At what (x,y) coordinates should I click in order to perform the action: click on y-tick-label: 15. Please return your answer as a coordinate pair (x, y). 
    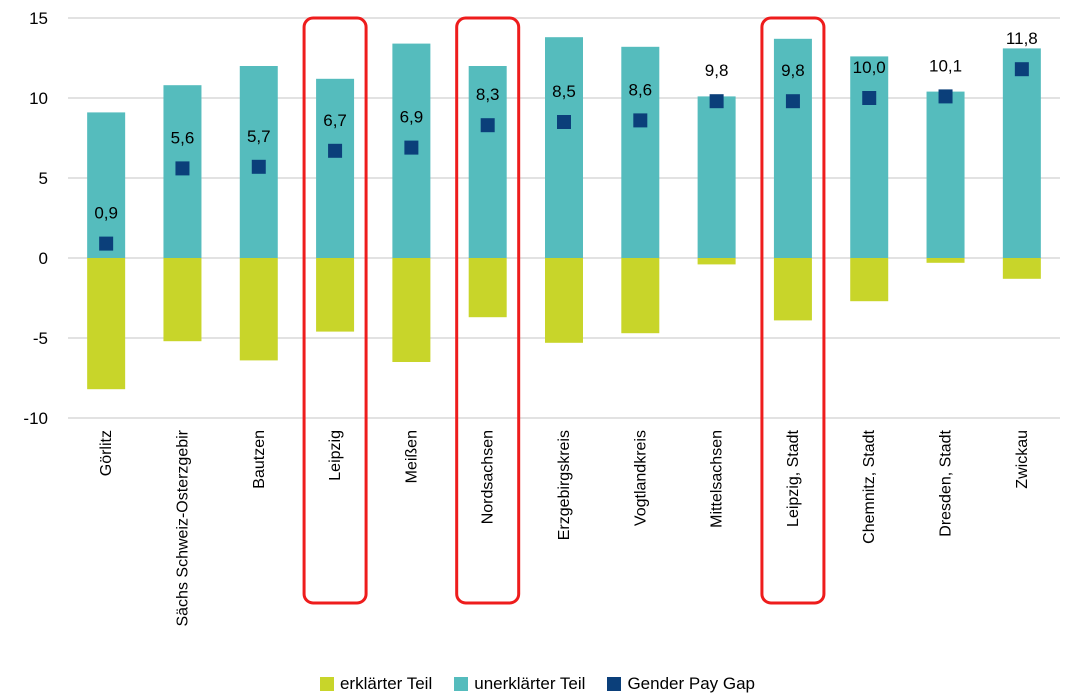
    Looking at the image, I should click on (38, 18).